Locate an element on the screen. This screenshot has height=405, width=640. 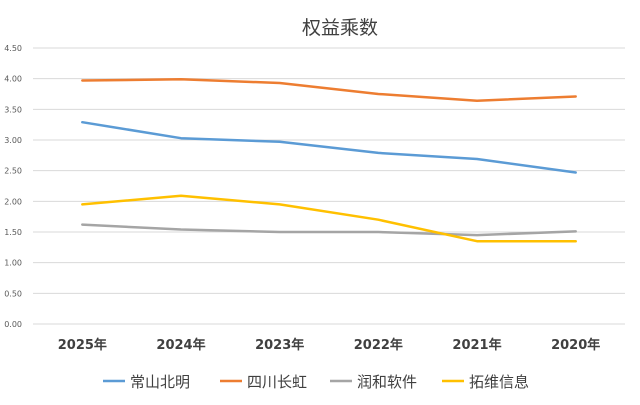
chart-title: 权益乘数 is located at coordinates (340, 28).